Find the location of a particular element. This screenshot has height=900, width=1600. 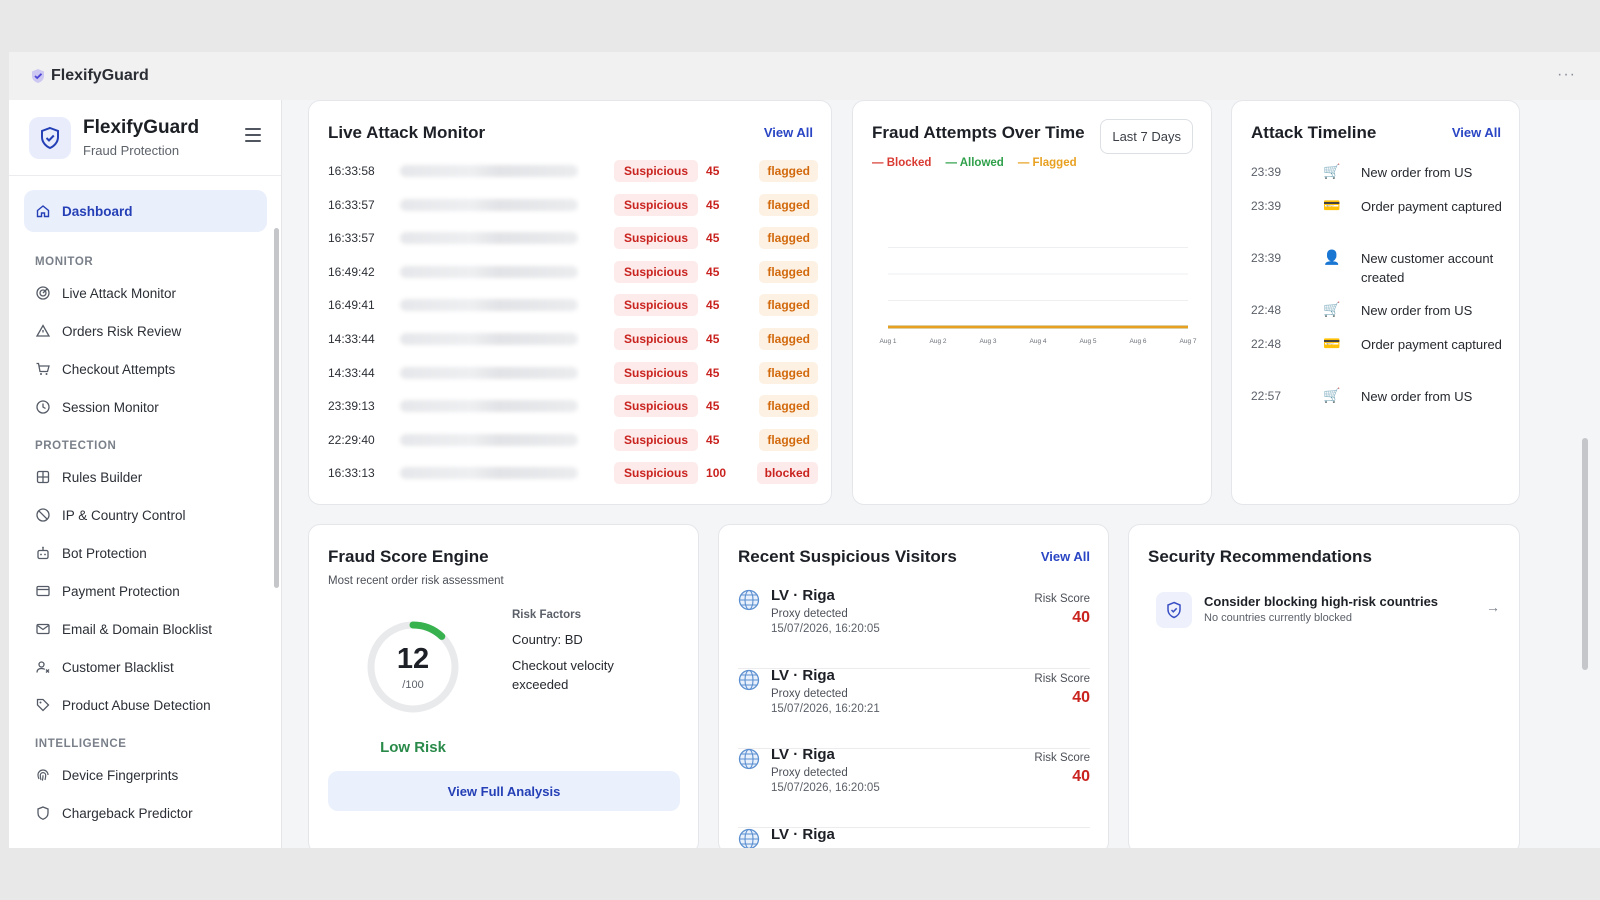

attack-time: 23:39:13 is located at coordinates (351, 406).